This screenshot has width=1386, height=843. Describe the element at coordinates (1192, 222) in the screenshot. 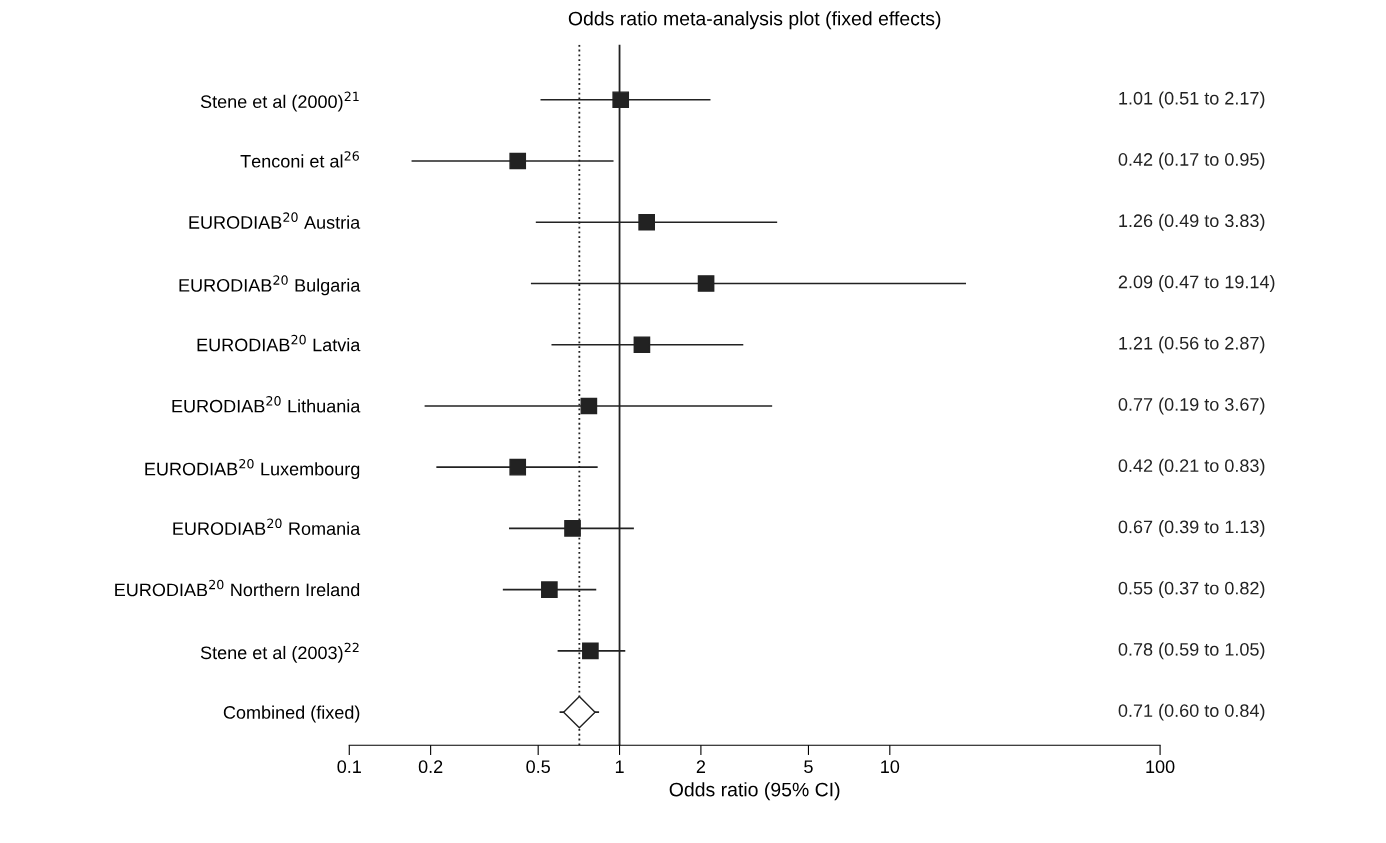

I see `text: 1.26 (0.49 to 3.83)` at that location.